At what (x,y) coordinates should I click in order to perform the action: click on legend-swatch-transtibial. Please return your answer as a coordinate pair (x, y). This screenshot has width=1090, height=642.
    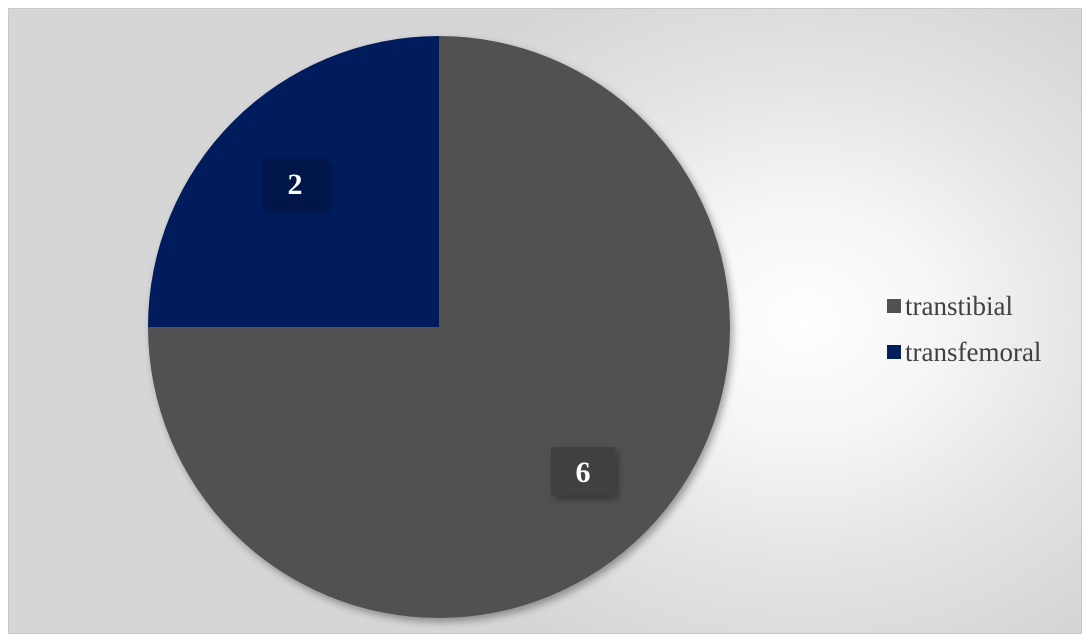
    Looking at the image, I should click on (894, 306).